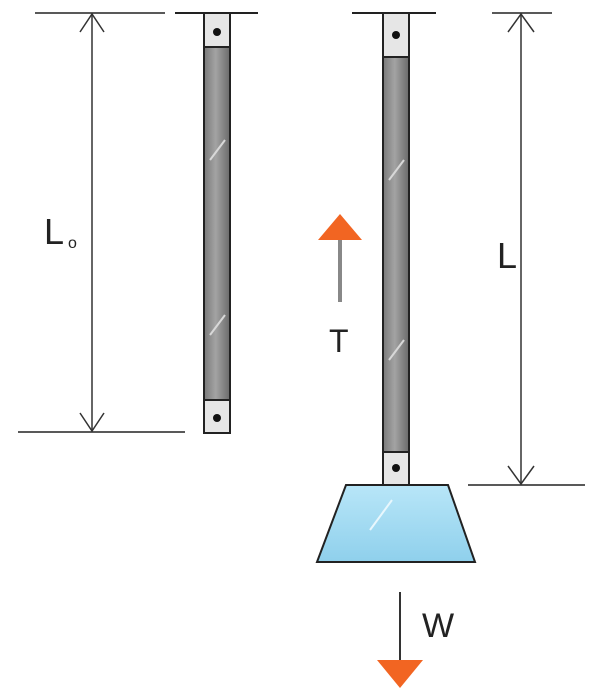 The width and height of the screenshot is (595, 694). What do you see at coordinates (92, 22) in the screenshot?
I see `original-length-arrowhead-top` at bounding box center [92, 22].